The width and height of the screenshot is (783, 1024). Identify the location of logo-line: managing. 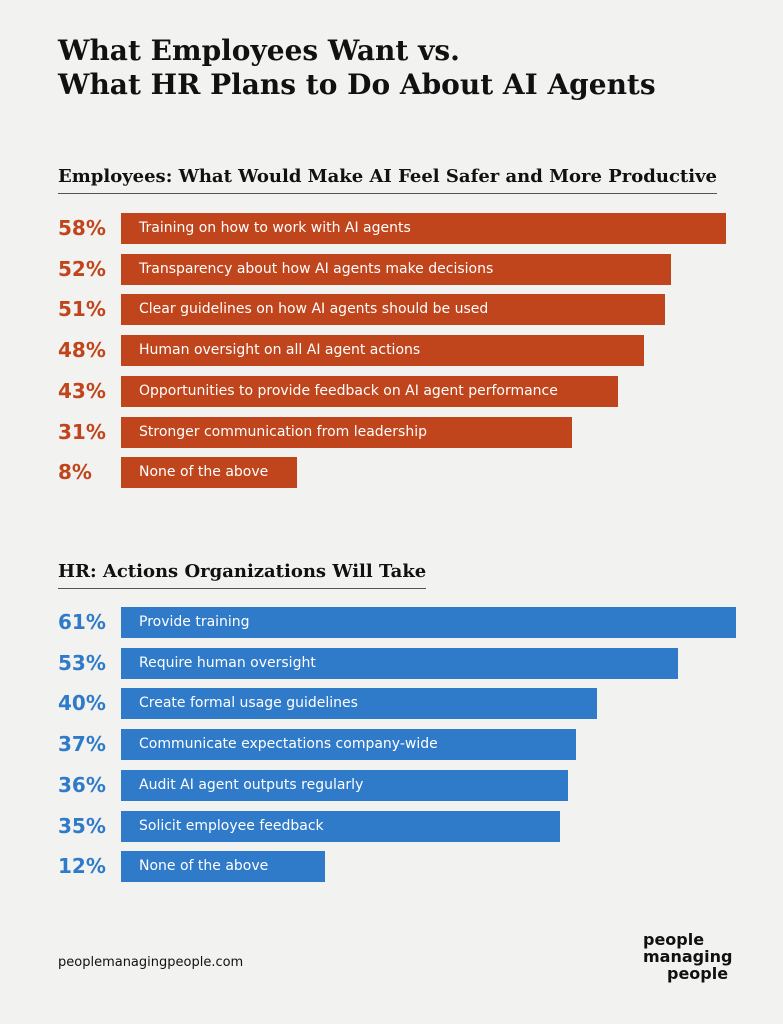
(688, 956).